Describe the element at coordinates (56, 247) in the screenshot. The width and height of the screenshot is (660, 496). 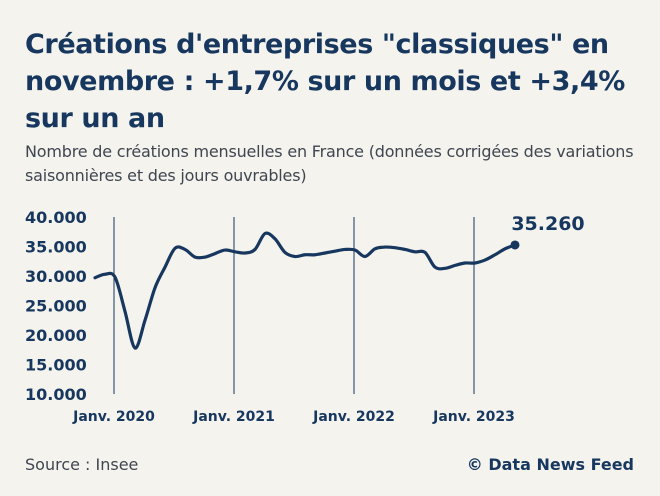
I see `y-tick-label: 35.000` at that location.